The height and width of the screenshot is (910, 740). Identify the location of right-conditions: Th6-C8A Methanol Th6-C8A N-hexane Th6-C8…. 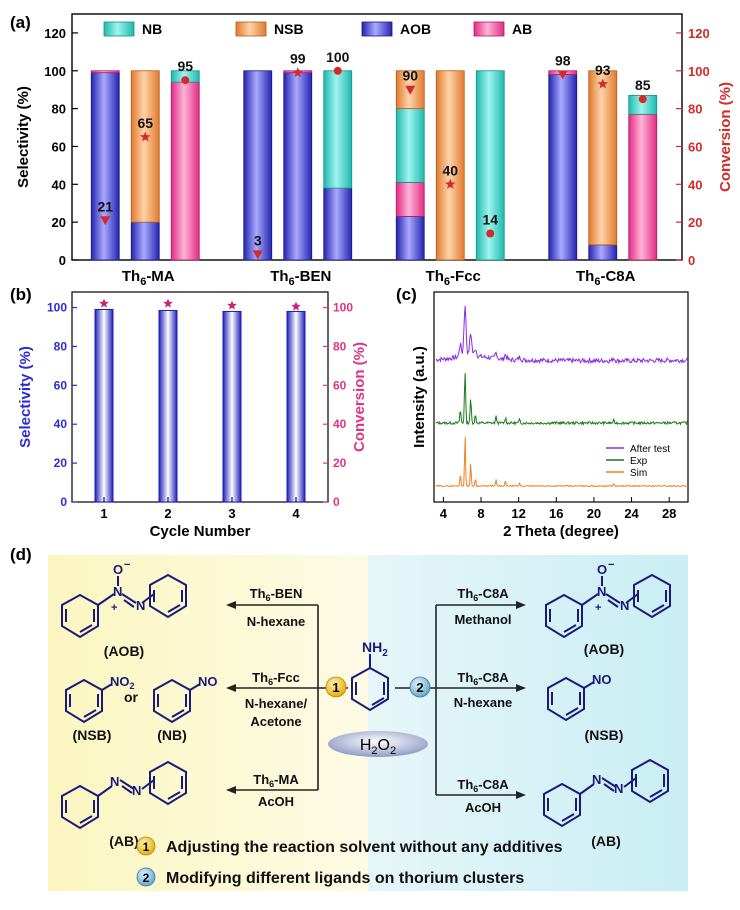
(483, 700).